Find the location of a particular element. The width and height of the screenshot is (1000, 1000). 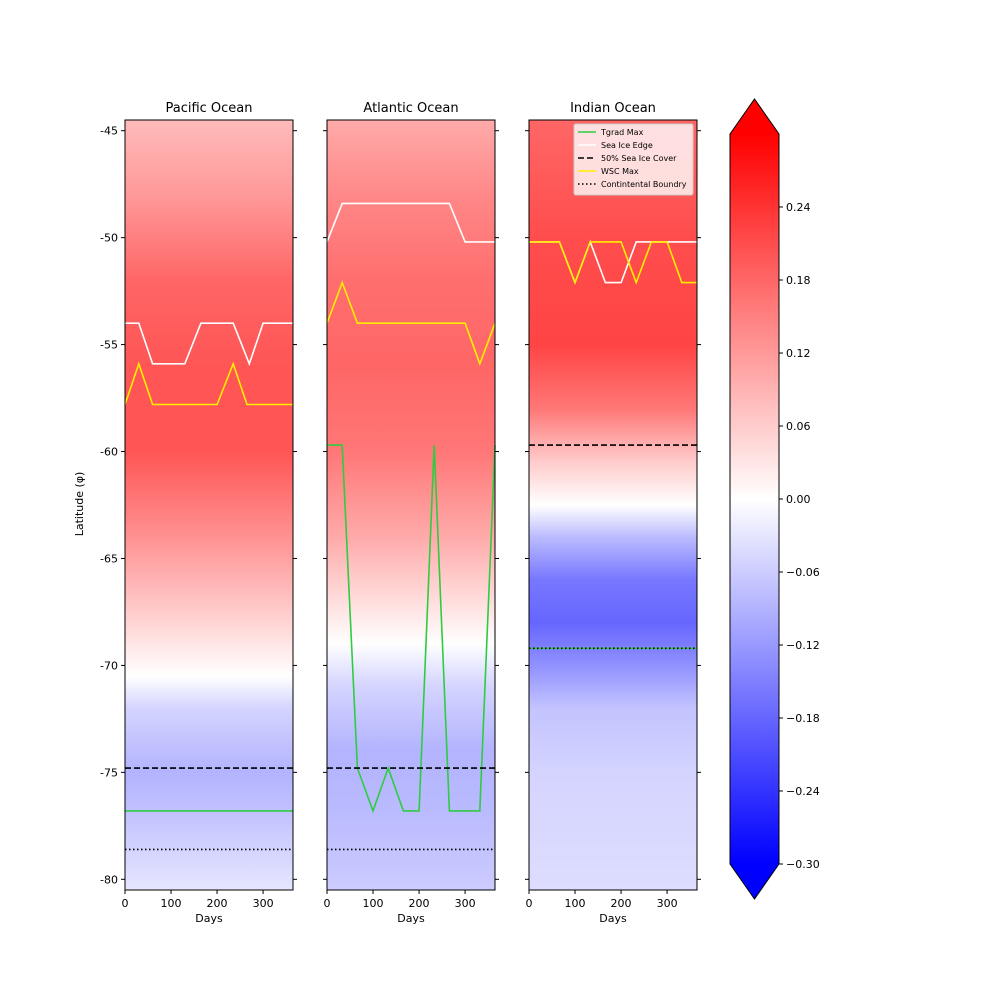

legend-label: Sea Ice Edge is located at coordinates (627, 145).